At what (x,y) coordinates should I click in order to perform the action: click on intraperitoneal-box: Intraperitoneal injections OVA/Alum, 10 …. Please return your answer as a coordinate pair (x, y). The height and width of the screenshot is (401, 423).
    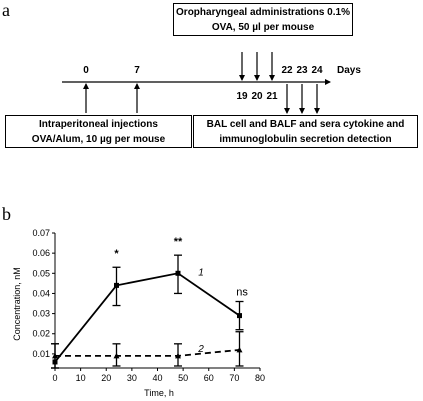
    Looking at the image, I should click on (98, 131).